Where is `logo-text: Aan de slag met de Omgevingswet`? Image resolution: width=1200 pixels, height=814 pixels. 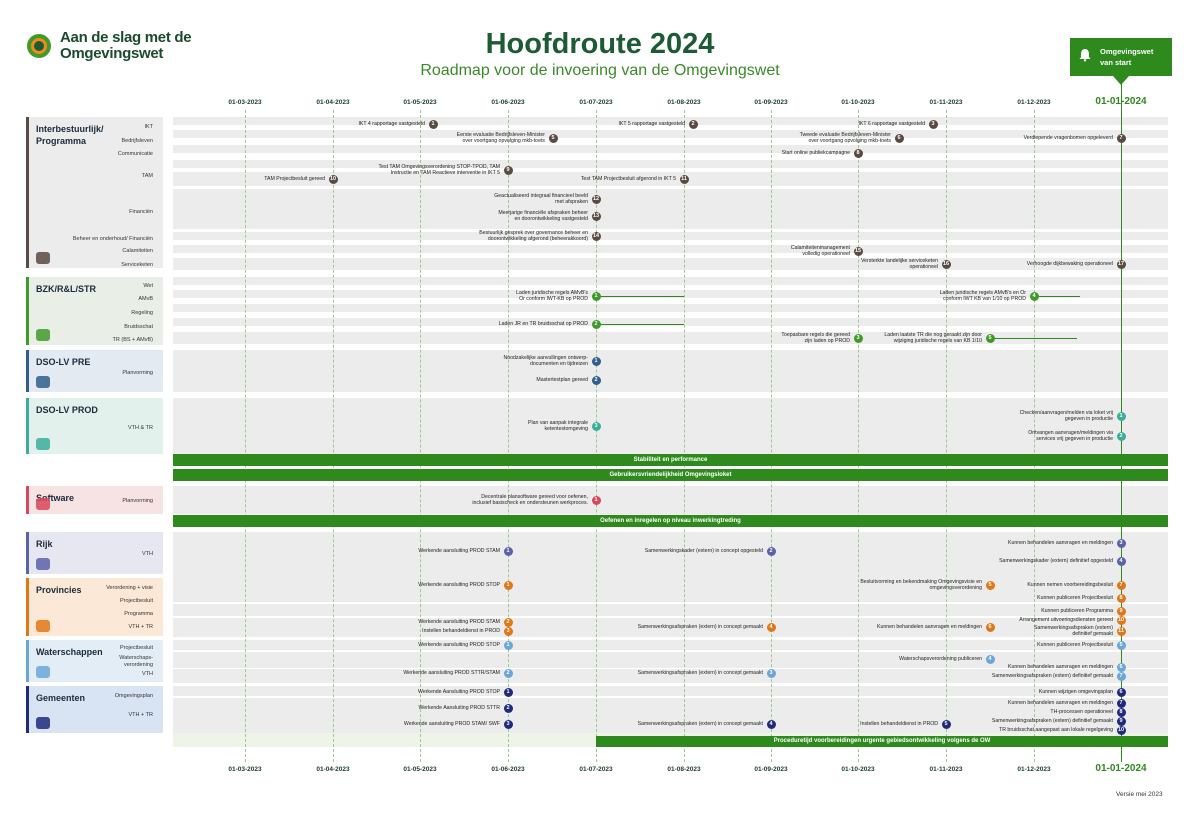 logo-text: Aan de slag met de Omgevingswet is located at coordinates (126, 46).